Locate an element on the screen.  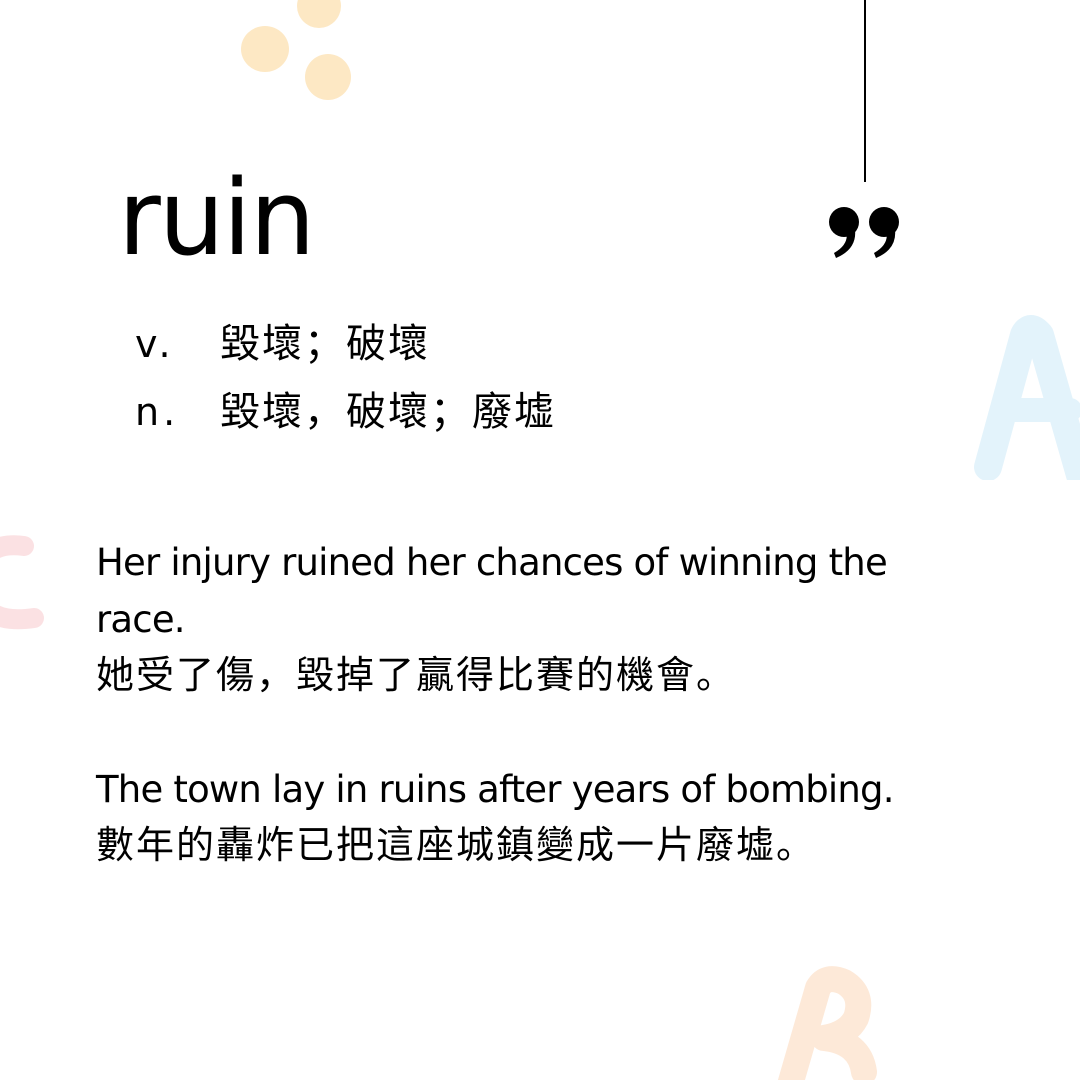
quote-divider-line is located at coordinates (865, 91).